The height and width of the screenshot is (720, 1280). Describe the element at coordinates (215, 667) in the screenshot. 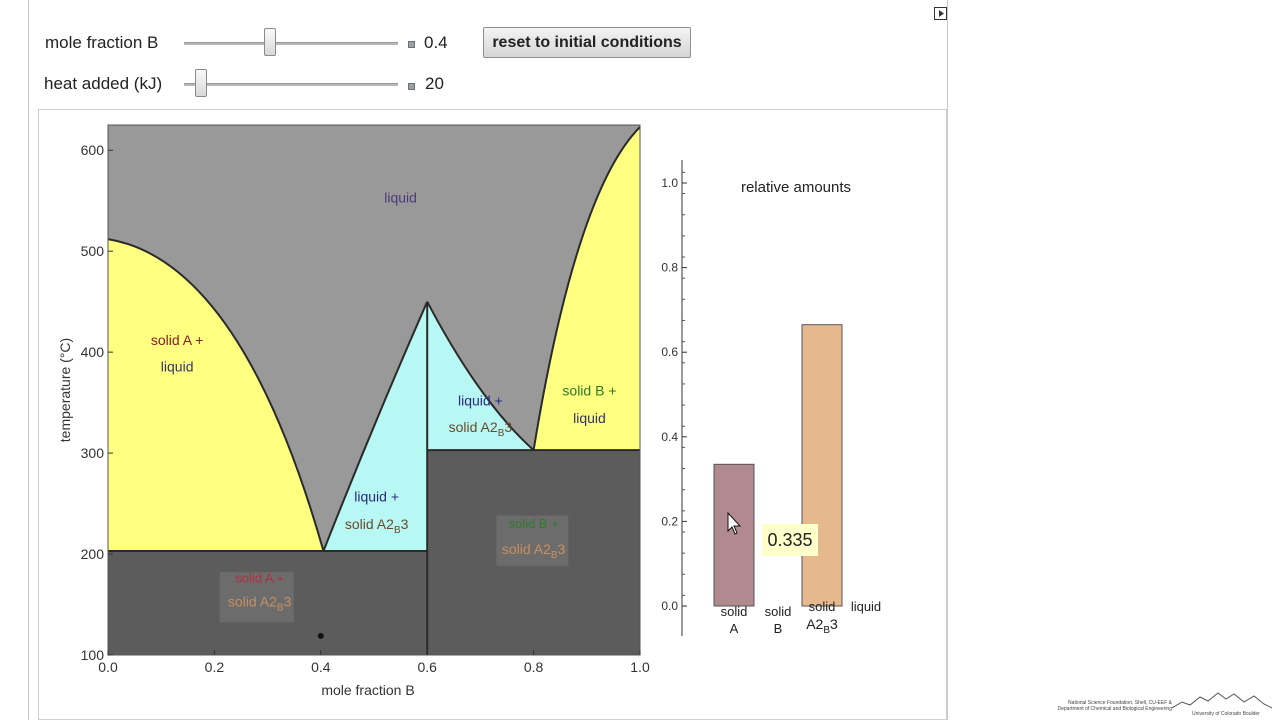

I see `x-tick-label: 0.2` at that location.